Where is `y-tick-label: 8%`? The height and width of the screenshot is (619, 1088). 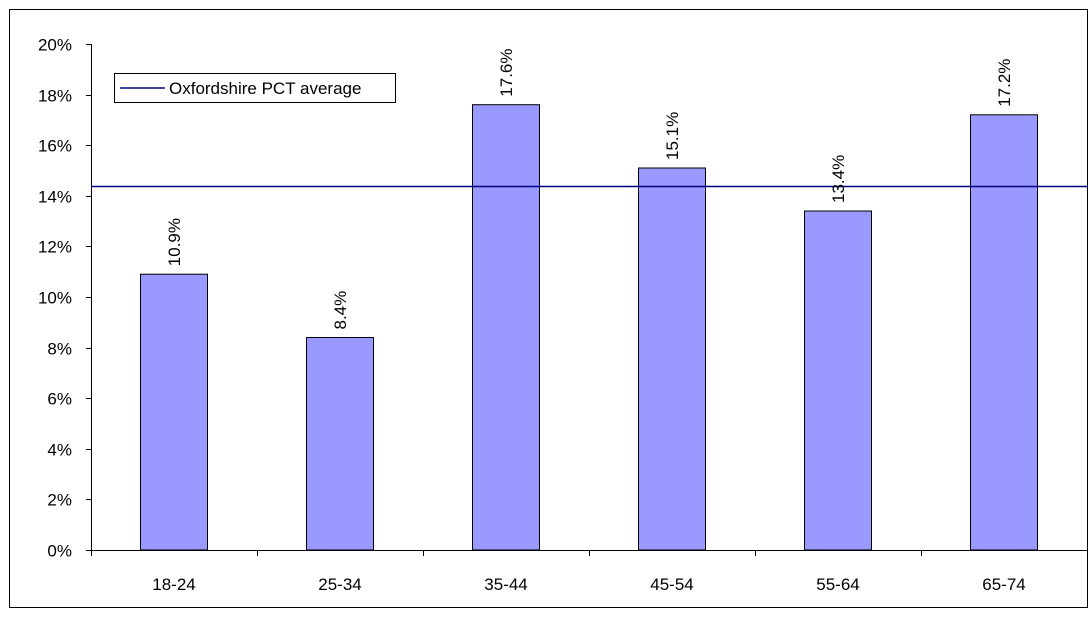
y-tick-label: 8% is located at coordinates (59, 349).